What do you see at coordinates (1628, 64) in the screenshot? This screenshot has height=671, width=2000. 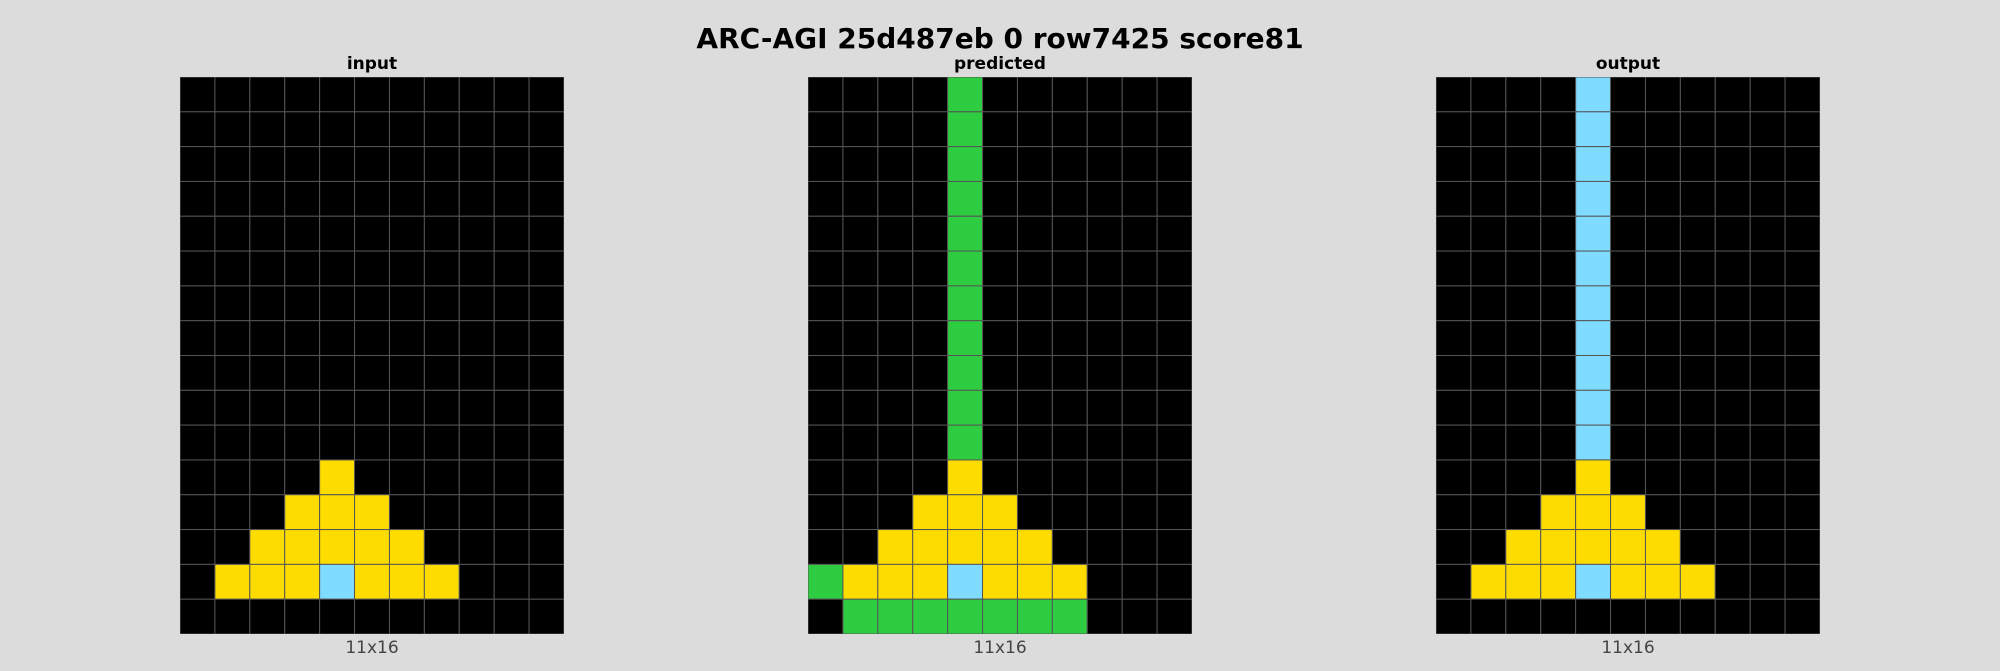 I see `panel-title-output: output` at bounding box center [1628, 64].